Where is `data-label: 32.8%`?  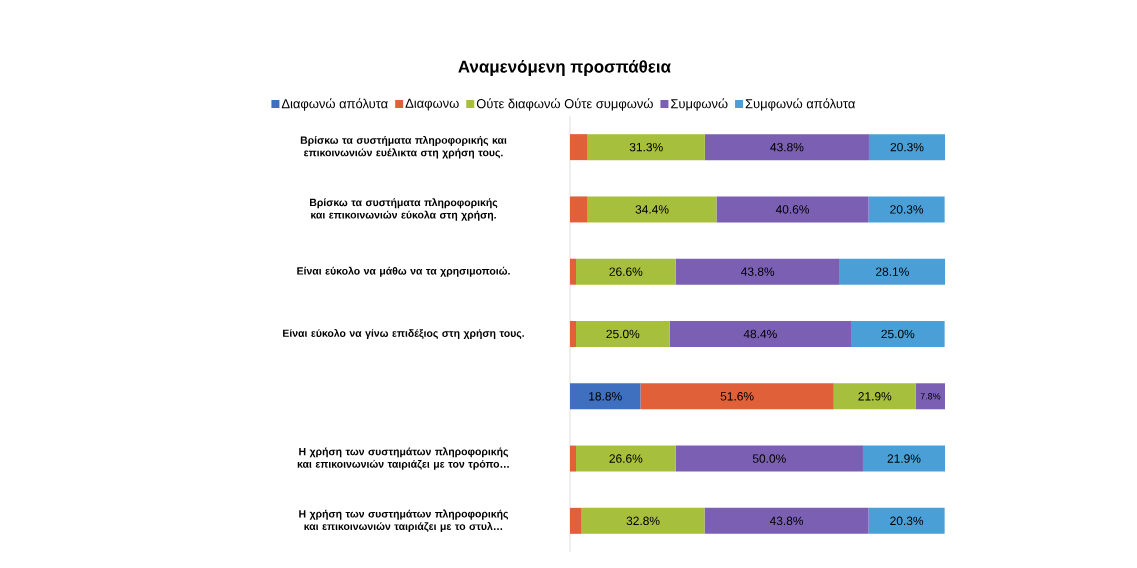 data-label: 32.8% is located at coordinates (643, 521).